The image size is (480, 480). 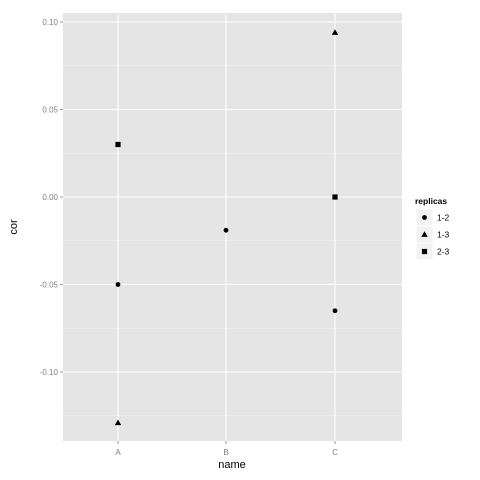 What do you see at coordinates (49, 285) in the screenshot?
I see `y-tick-label: -0.05` at bounding box center [49, 285].